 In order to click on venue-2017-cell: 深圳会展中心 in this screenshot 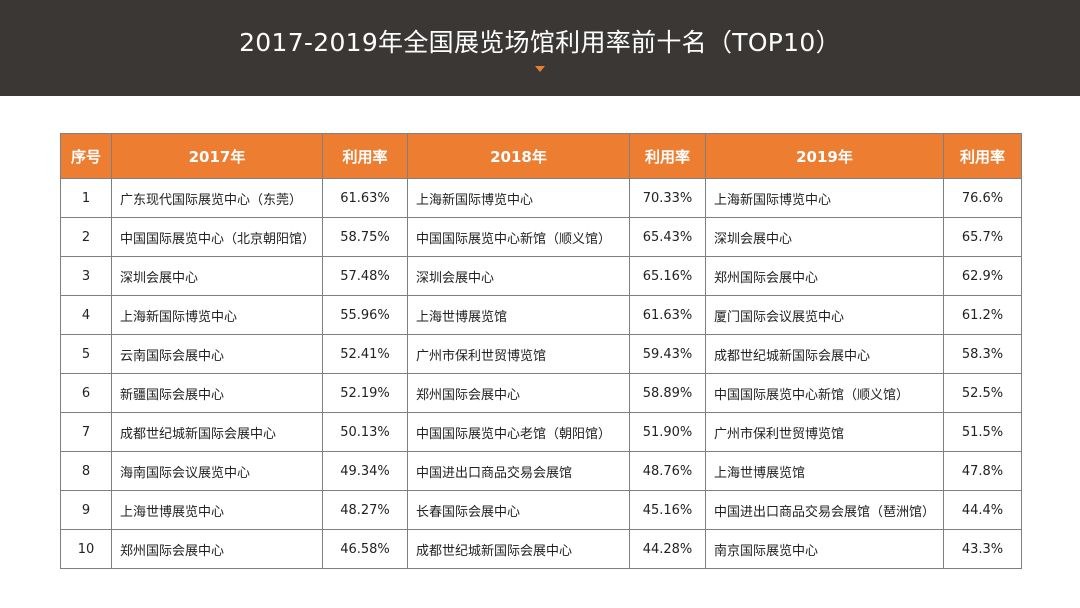, I will do `click(217, 276)`.